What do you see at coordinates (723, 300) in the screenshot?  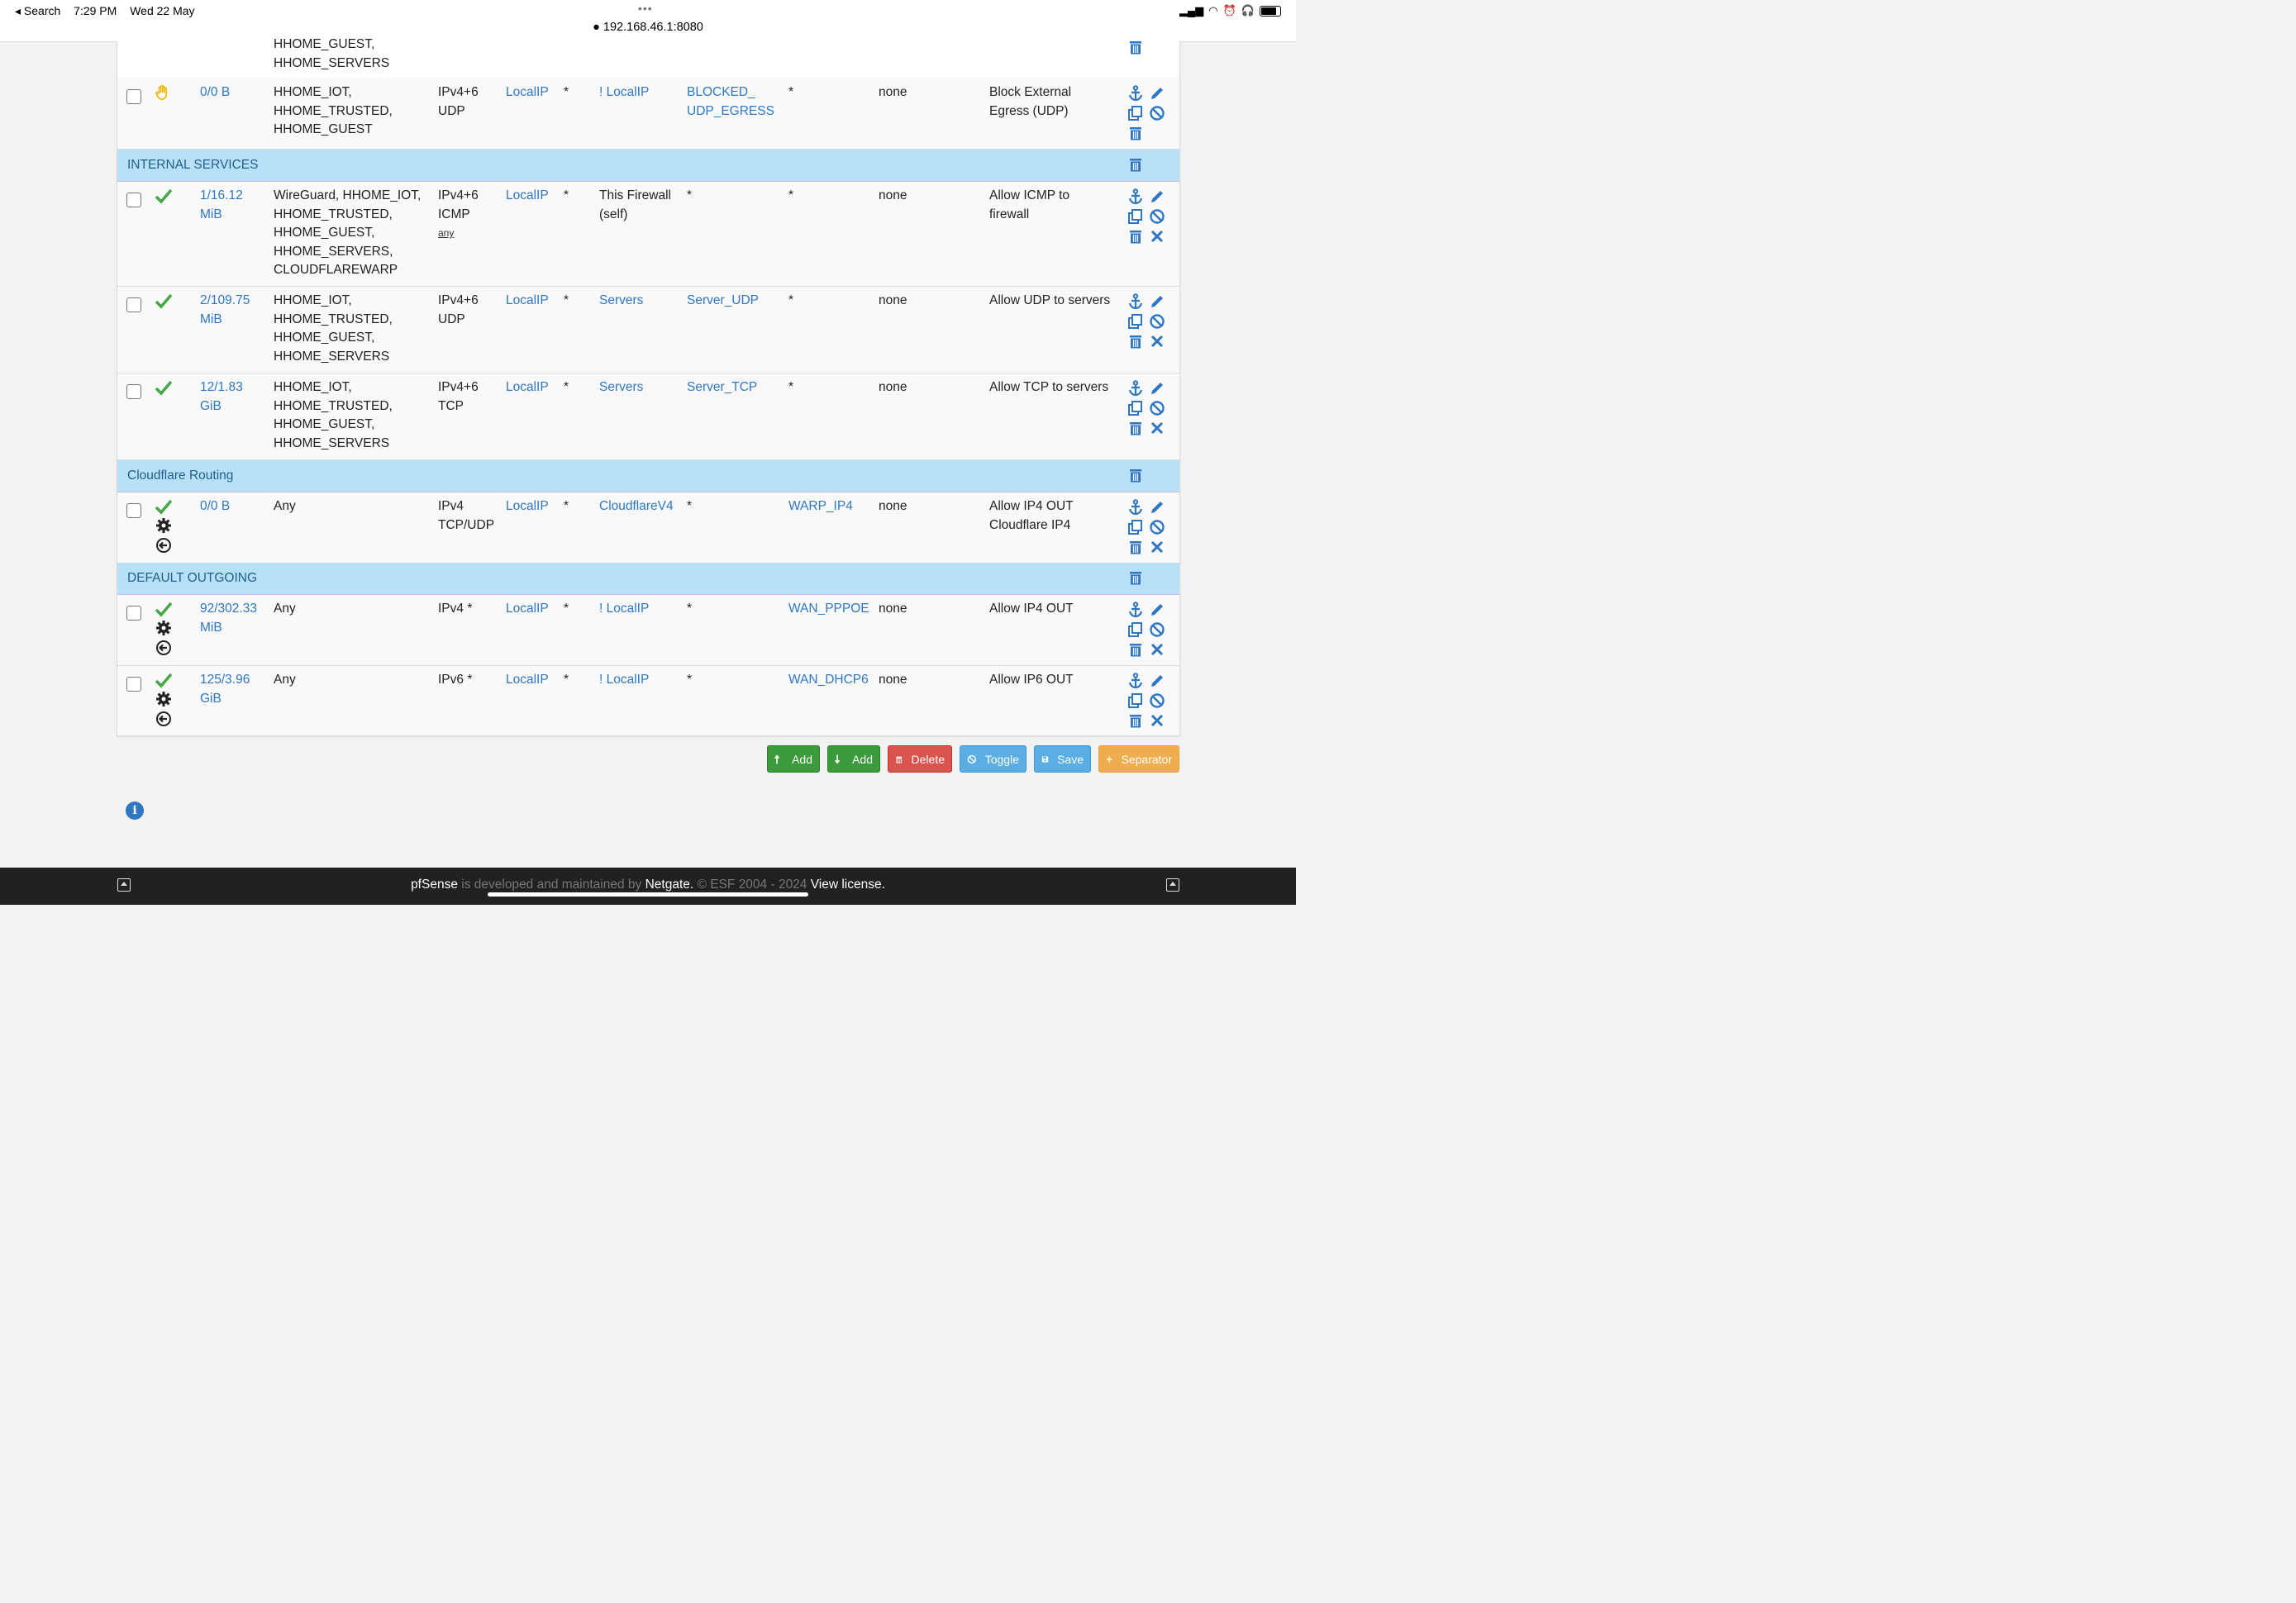 I see `row-dest-port: Server_UDP` at bounding box center [723, 300].